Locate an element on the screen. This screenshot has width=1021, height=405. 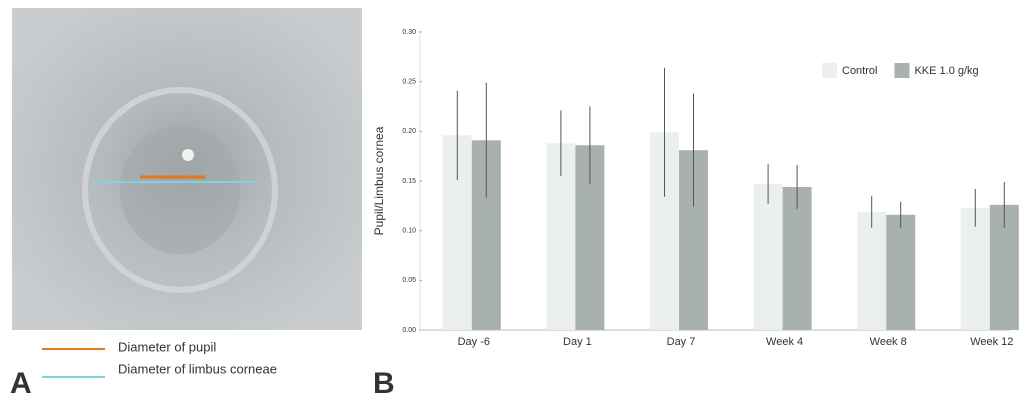
y-tick-label: 0.15 is located at coordinates (409, 181).